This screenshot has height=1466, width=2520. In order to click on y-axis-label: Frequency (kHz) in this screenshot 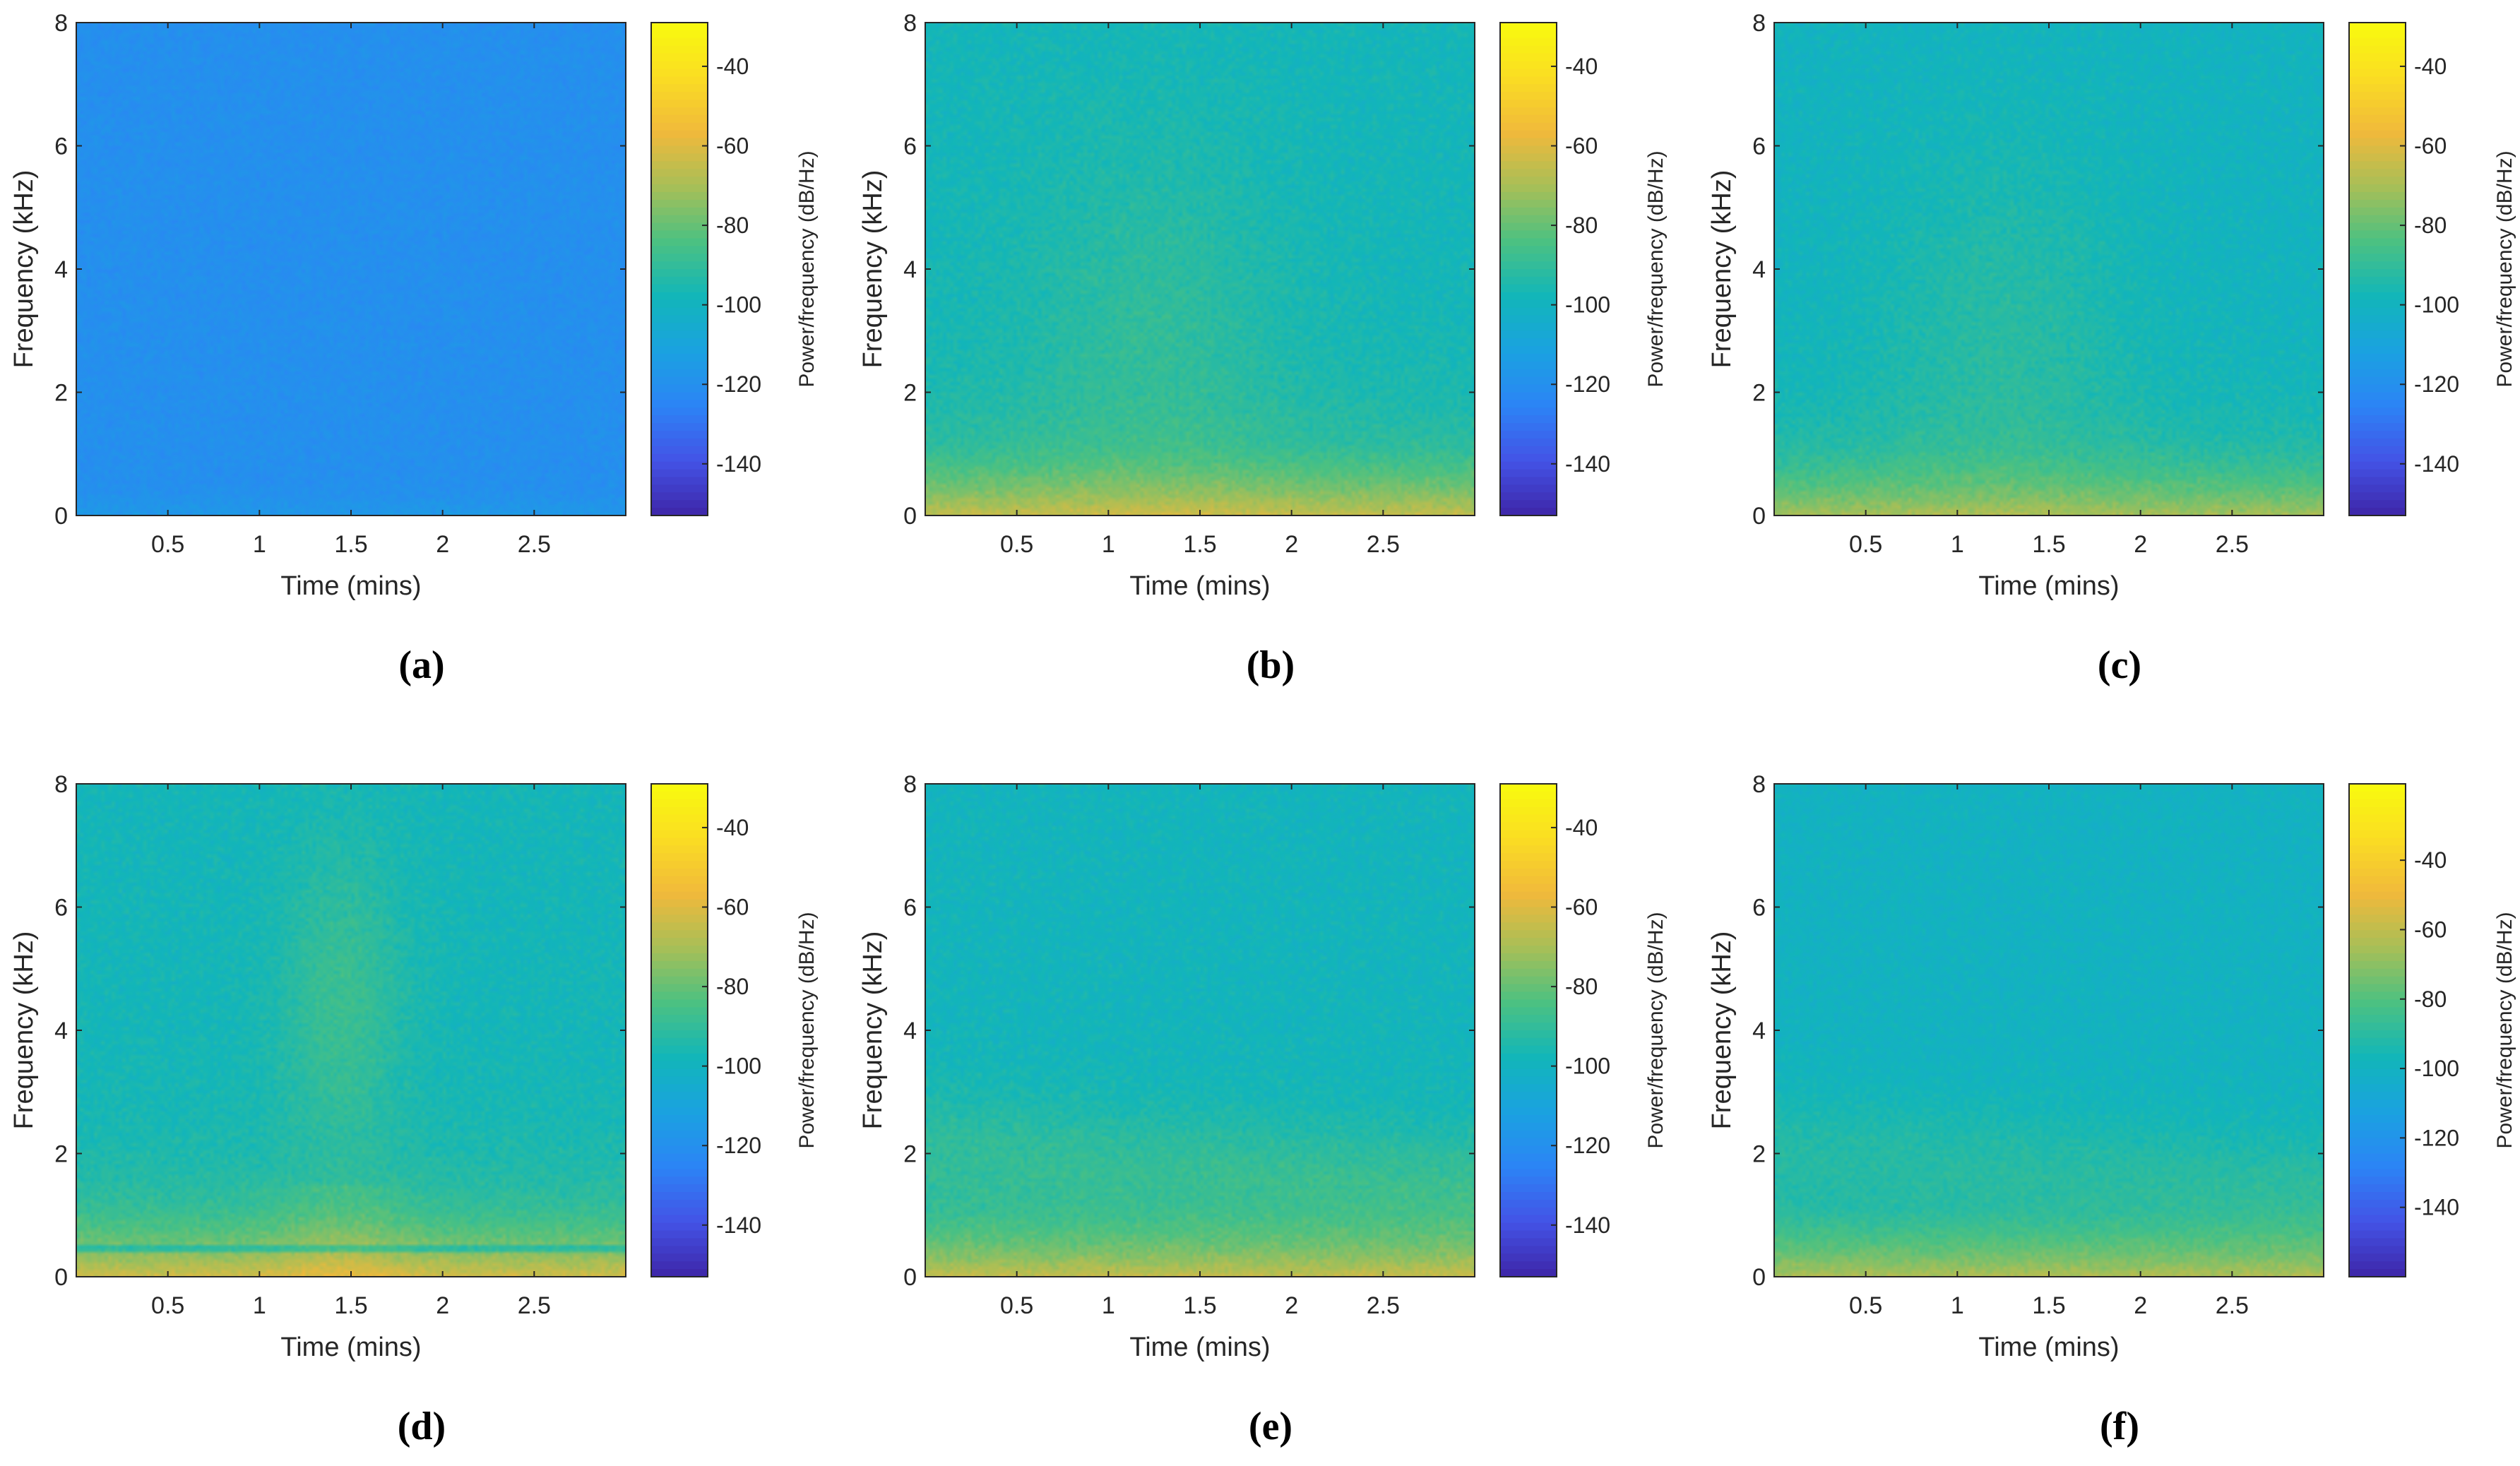, I will do `click(24, 1030)`.